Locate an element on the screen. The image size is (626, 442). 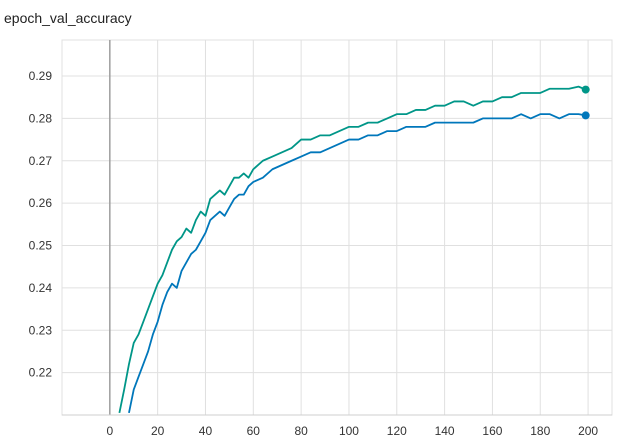
x-tick-label: 100 is located at coordinates (349, 431).